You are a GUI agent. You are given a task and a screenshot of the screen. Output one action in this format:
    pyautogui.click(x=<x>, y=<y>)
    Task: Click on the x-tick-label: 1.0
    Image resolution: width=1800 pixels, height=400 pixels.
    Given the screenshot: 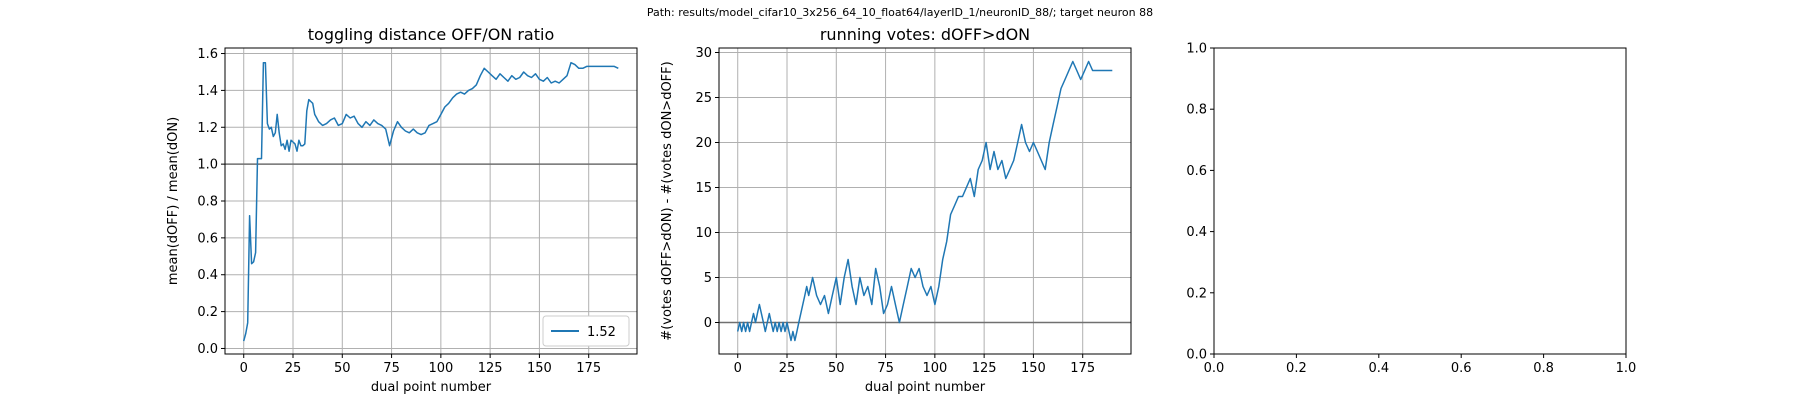 What is the action you would take?
    pyautogui.click(x=1626, y=368)
    